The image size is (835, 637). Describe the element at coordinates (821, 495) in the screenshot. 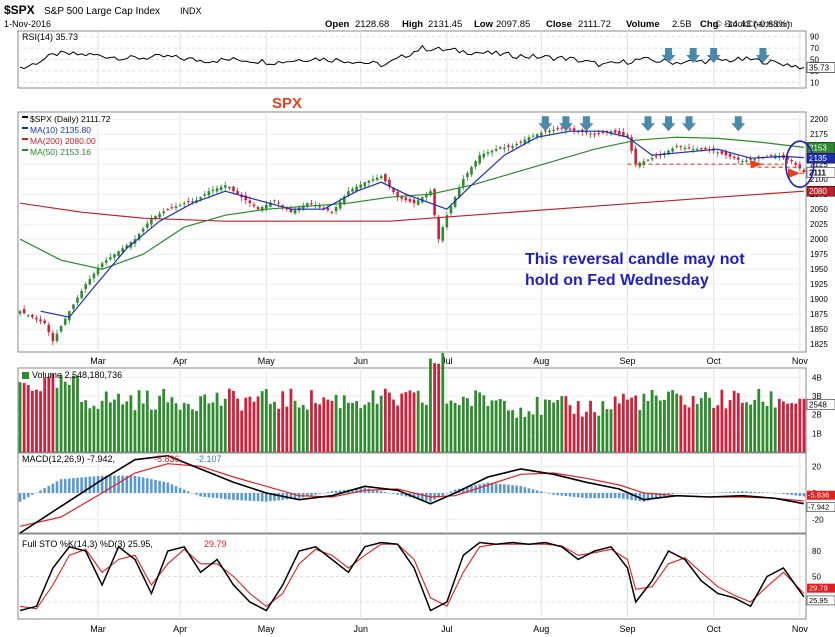

I see `macd-current-box` at that location.